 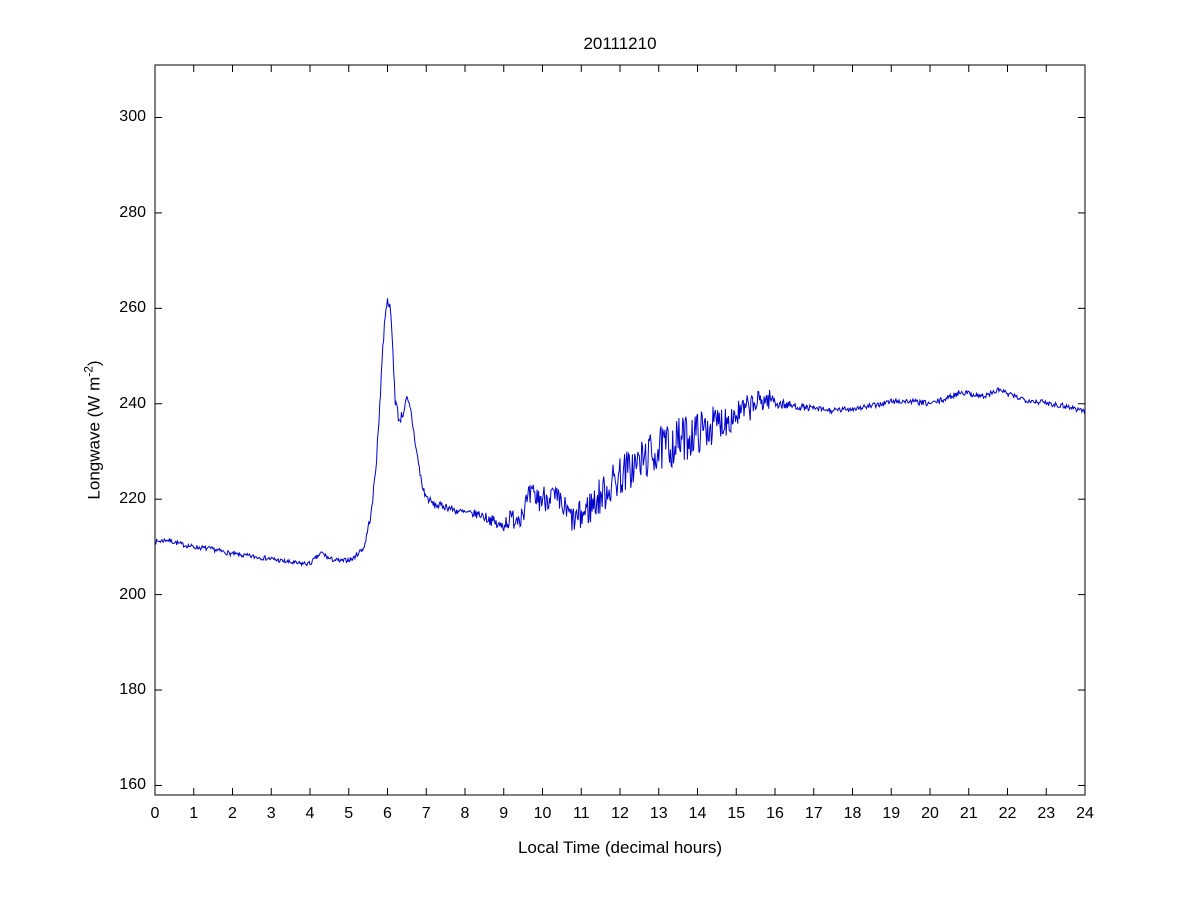 I want to click on y-axis-label-text: Longwave (W m, so click(x=94, y=438).